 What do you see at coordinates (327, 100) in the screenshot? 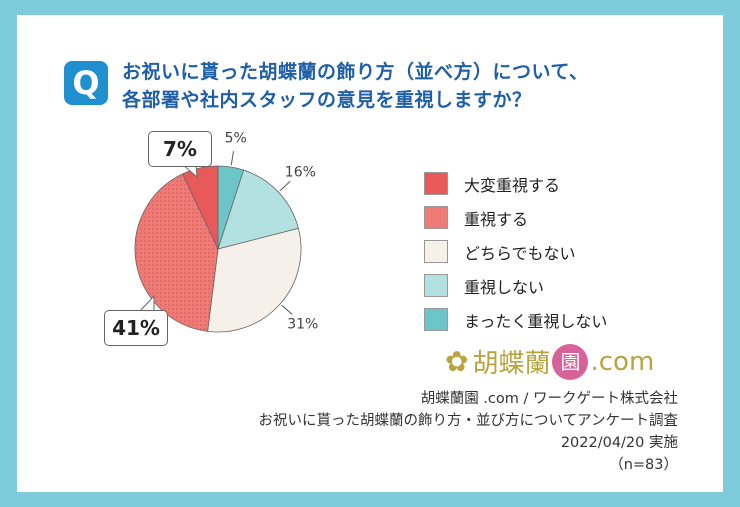
I see `title-line-2: 各部署や社内スタッフの意見を重視しますか？` at bounding box center [327, 100].